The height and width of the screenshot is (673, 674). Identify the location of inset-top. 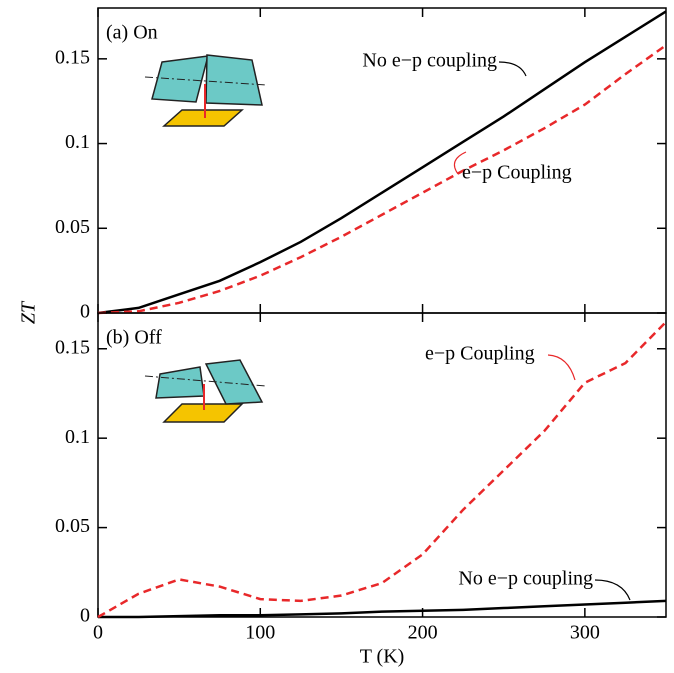
(205, 90).